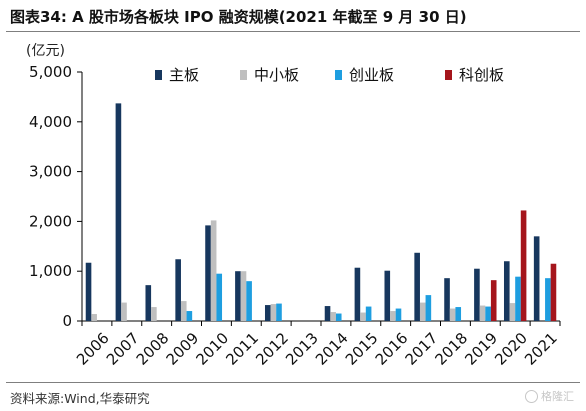 The image size is (586, 411). I want to click on y-unit-label: (亿元), so click(45, 51).